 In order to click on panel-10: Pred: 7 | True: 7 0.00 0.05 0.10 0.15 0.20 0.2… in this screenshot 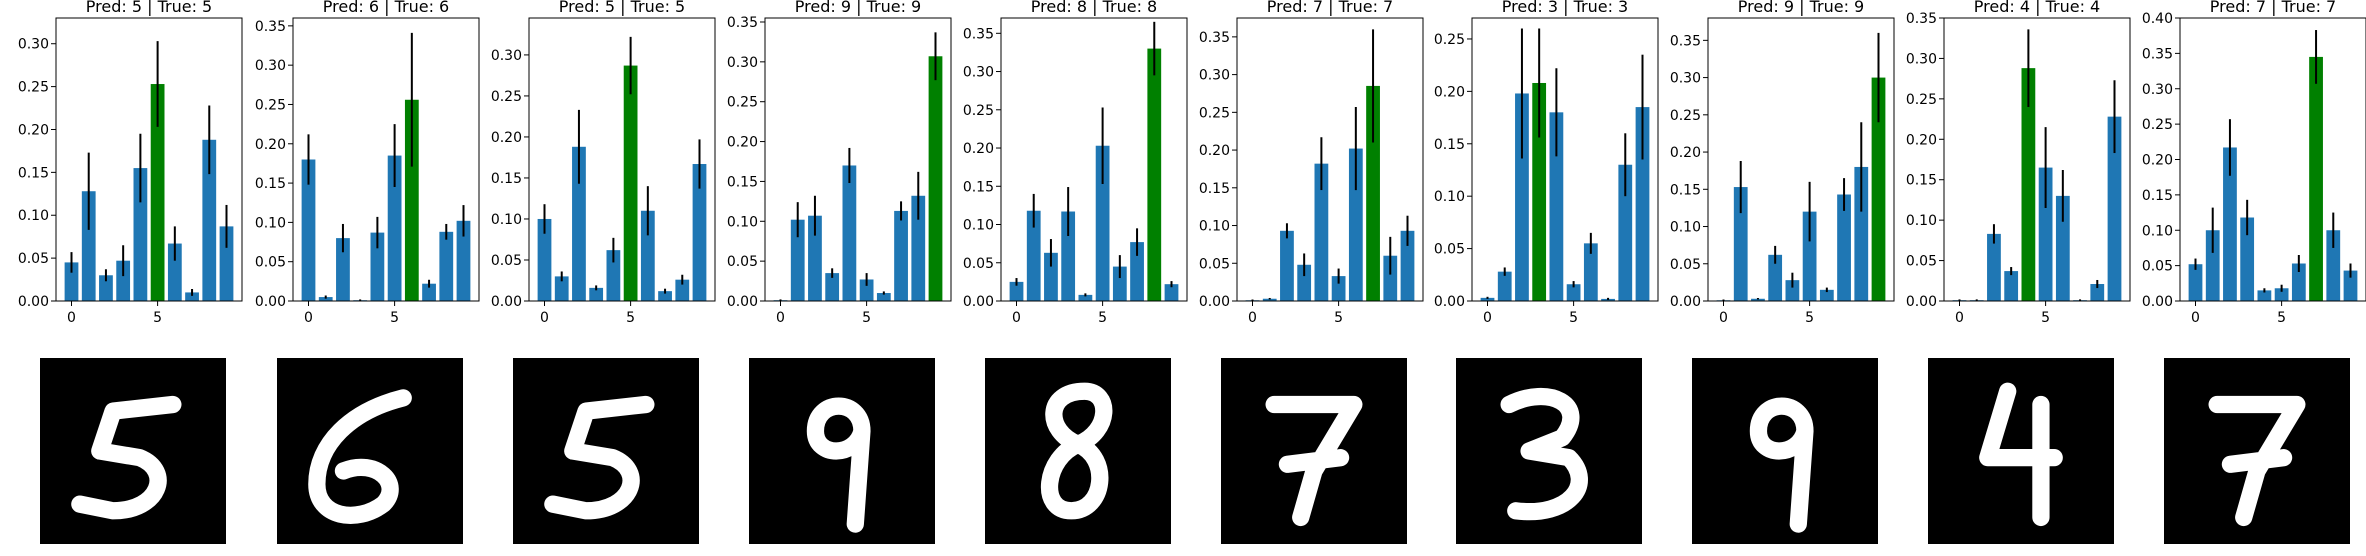, I will do `click(2254, 272)`.